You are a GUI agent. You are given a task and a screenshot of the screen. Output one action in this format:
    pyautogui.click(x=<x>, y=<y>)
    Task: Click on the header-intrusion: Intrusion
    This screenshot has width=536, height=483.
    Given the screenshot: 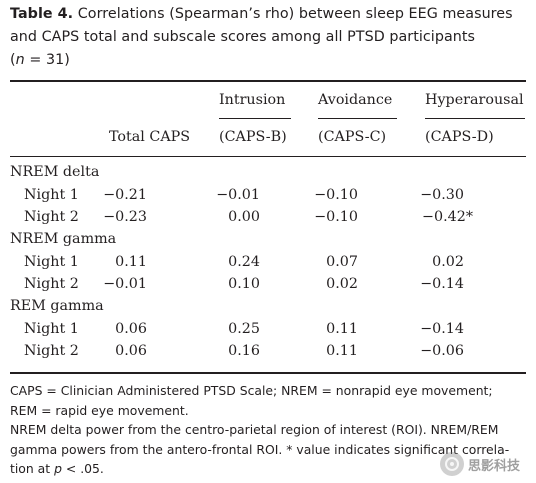 What is the action you would take?
    pyautogui.click(x=252, y=100)
    